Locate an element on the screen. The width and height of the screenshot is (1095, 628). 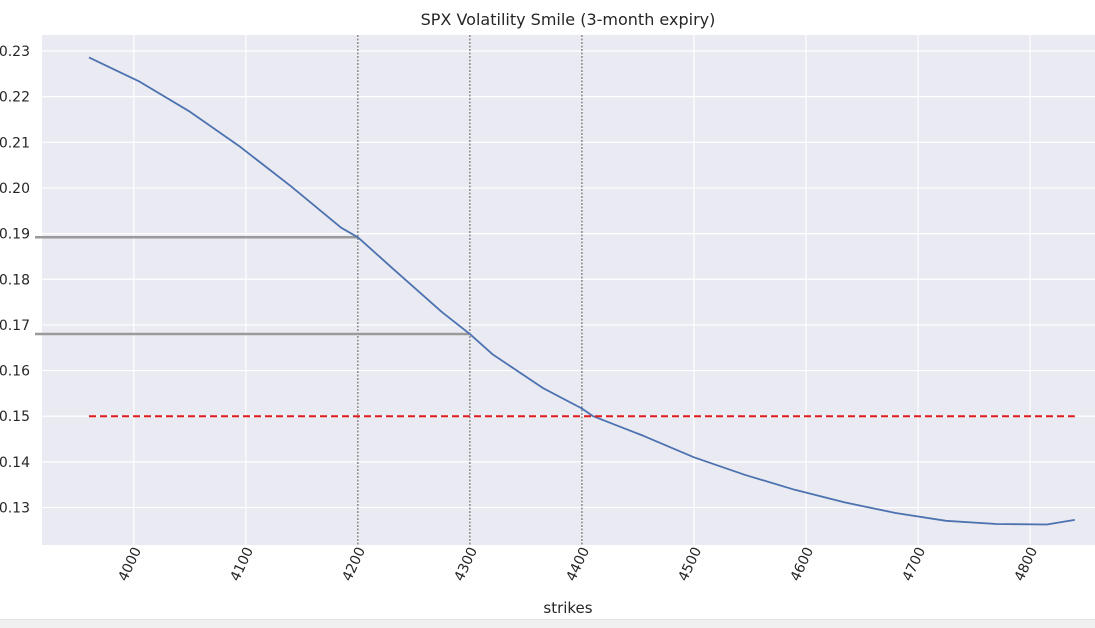
y-tick-label: 0.23 is located at coordinates (15, 52).